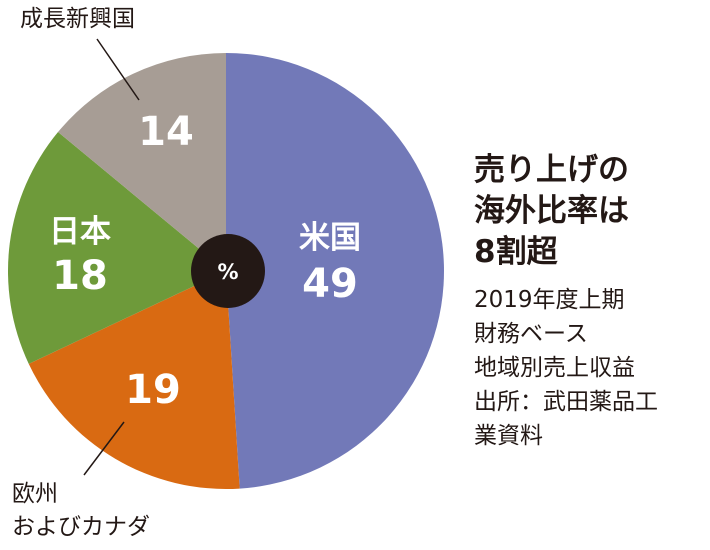 This screenshot has height=550, width=710. I want to click on pie-slice-europe-canada, so click(134, 380).